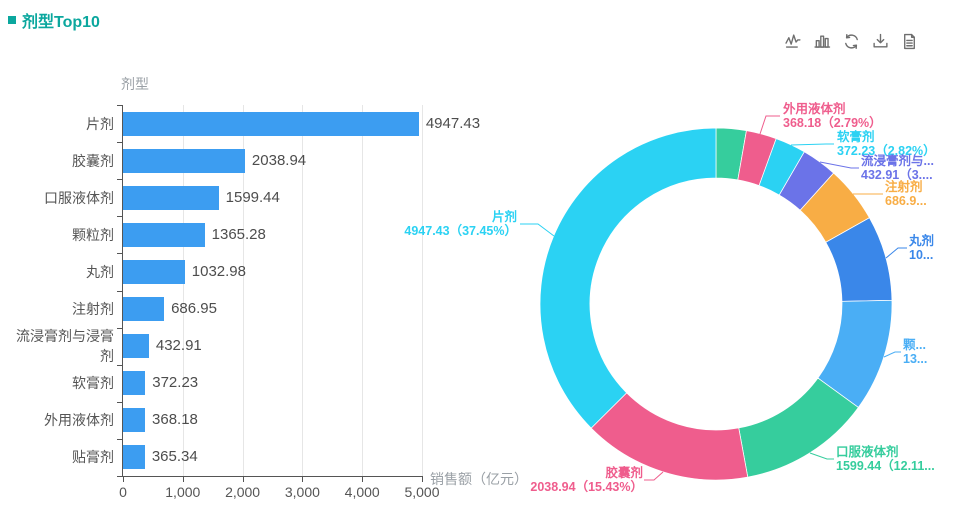  What do you see at coordinates (302, 492) in the screenshot?
I see `x-axis-tick-label: 3,000` at bounding box center [302, 492].